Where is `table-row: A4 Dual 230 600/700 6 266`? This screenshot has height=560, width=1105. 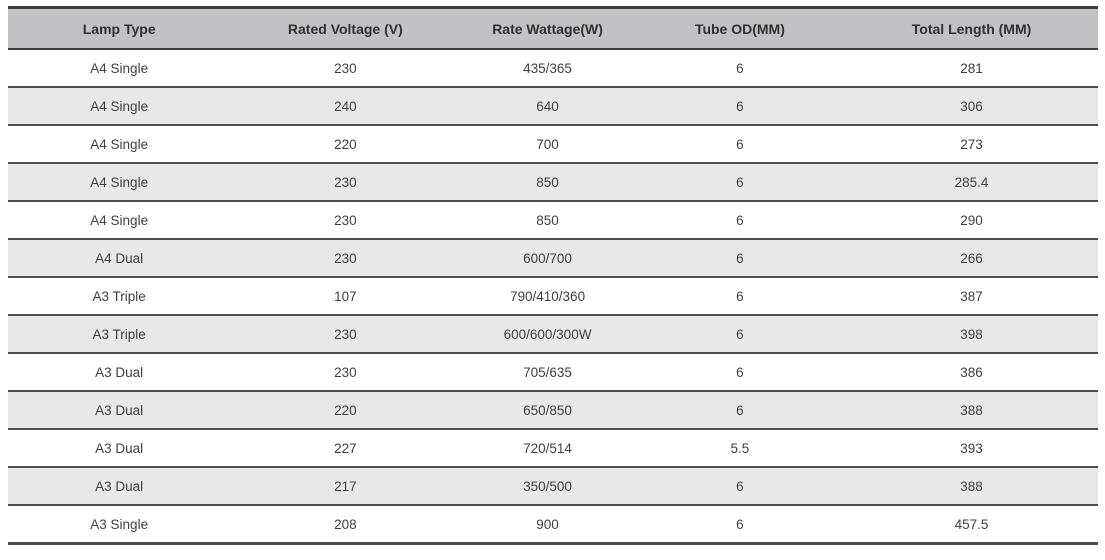
table-row: A4 Dual 230 600/700 6 266 is located at coordinates (553, 258).